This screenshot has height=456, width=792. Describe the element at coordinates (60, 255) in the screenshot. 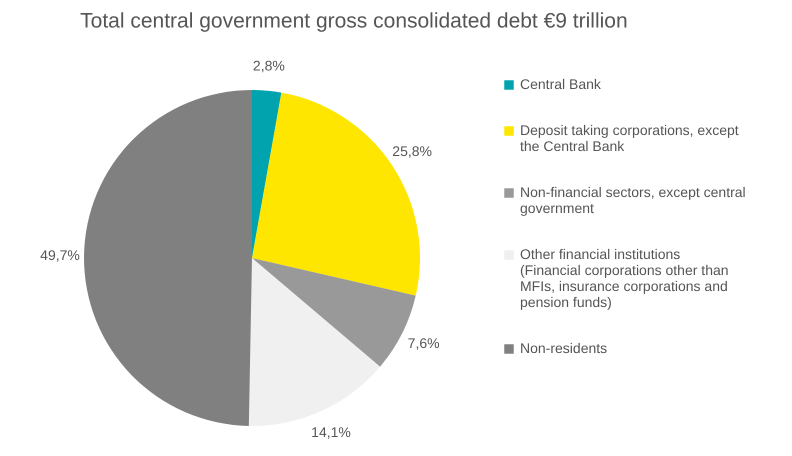

I see `data-label: 49,7%` at that location.